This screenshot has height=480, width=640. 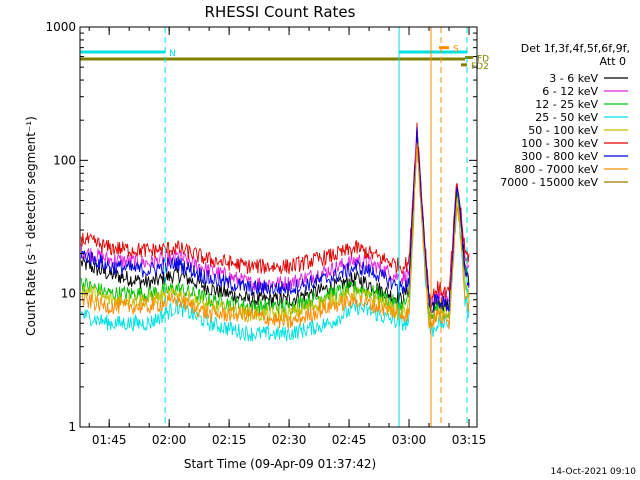 I want to click on x-tick-label: 02:30, so click(x=289, y=440).